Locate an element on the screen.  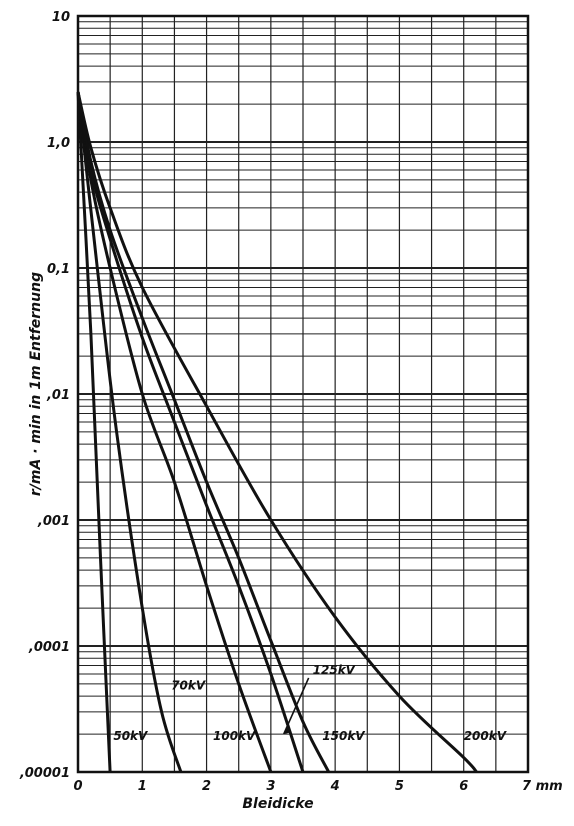
y-tick-label: 1,0 is located at coordinates (58, 143).